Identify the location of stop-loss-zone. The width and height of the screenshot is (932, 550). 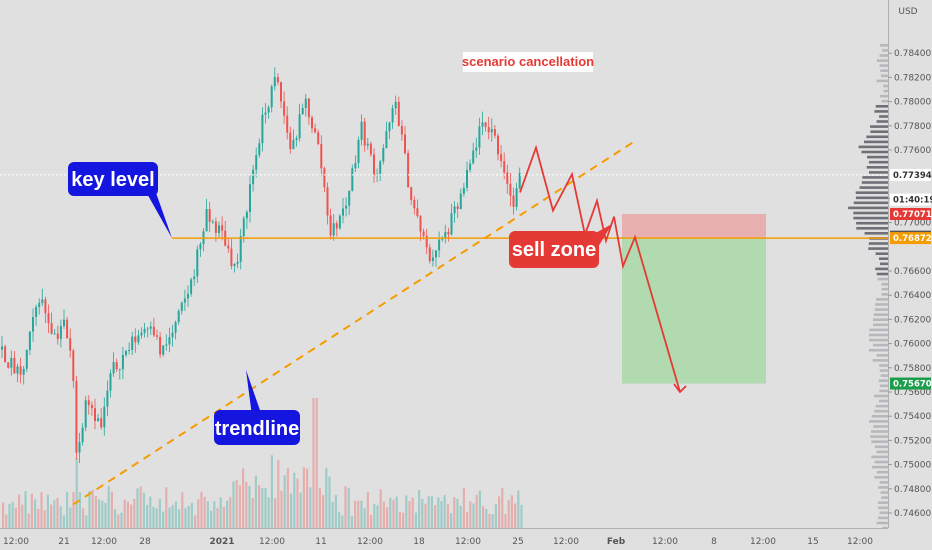
(694, 226).